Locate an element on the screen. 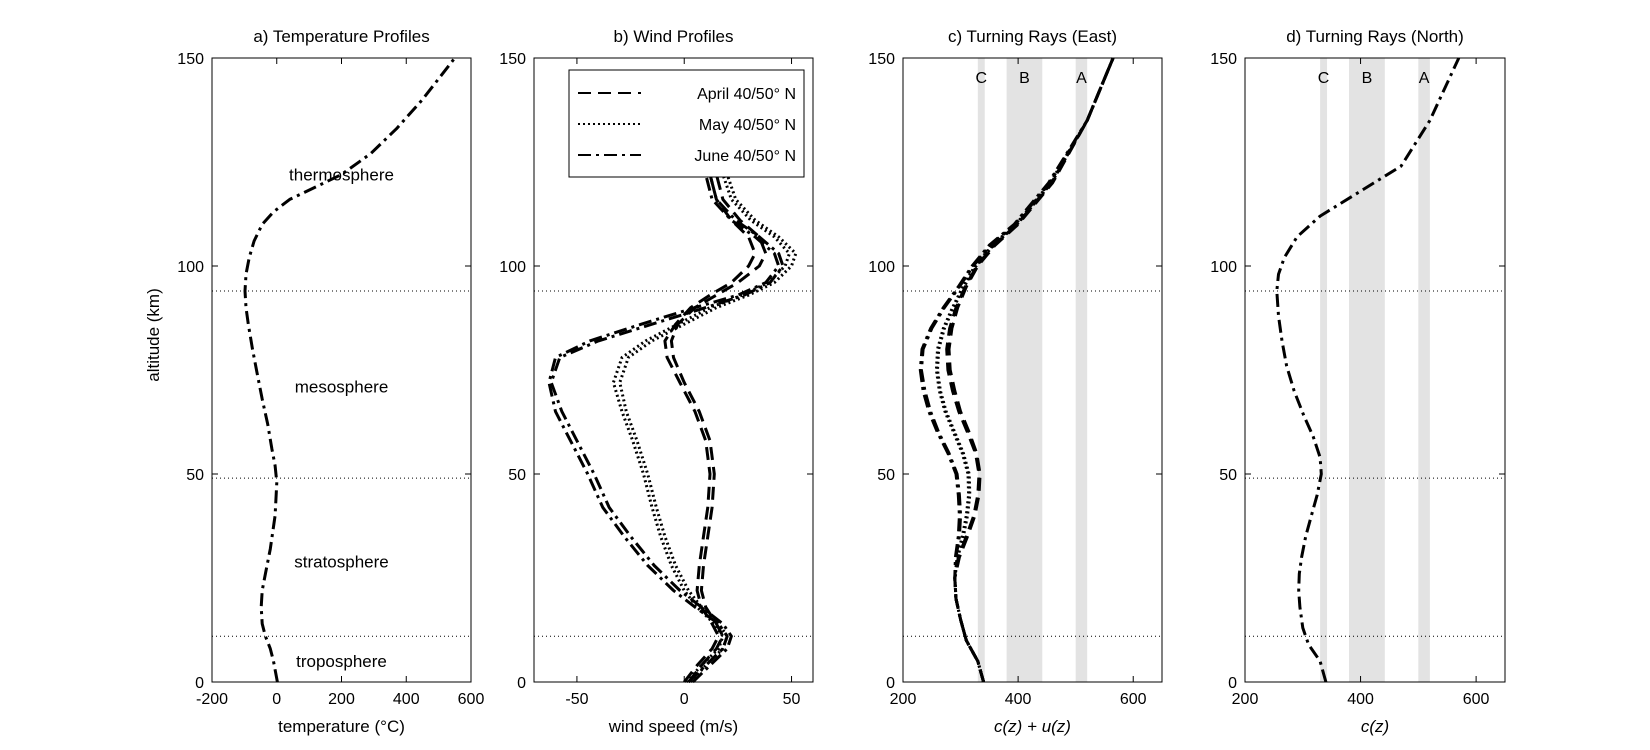 The width and height of the screenshot is (1650, 750). chart-title: c) Turning Rays (East) is located at coordinates (1032, 36).